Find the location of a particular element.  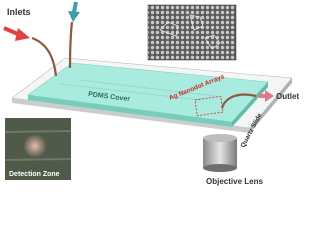

detection-label: Detection Zone is located at coordinates (34, 174).